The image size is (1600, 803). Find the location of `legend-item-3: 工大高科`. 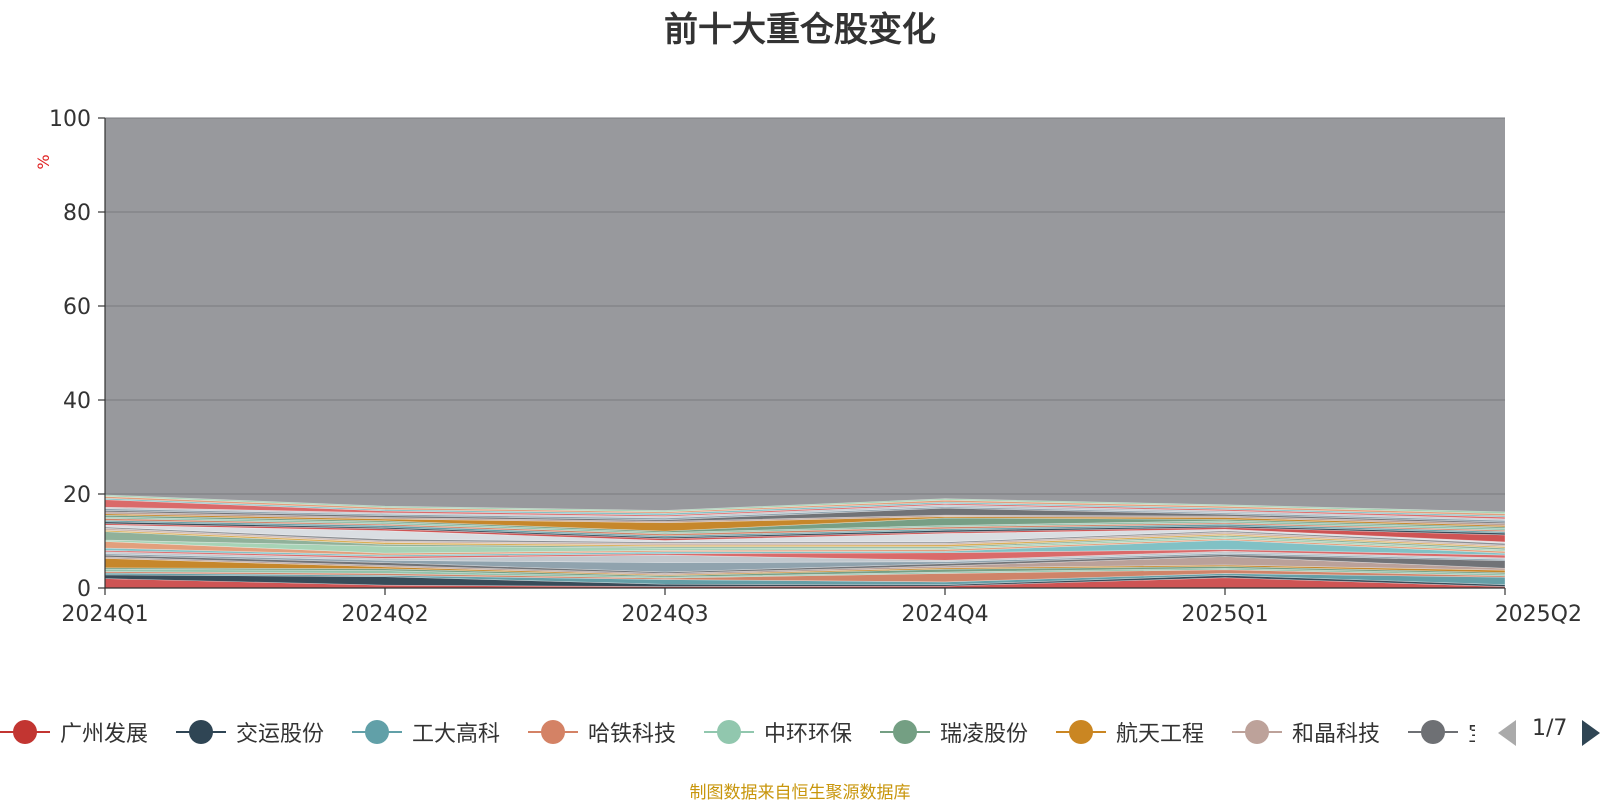

legend-item-3: 工大高科 is located at coordinates (426, 732).